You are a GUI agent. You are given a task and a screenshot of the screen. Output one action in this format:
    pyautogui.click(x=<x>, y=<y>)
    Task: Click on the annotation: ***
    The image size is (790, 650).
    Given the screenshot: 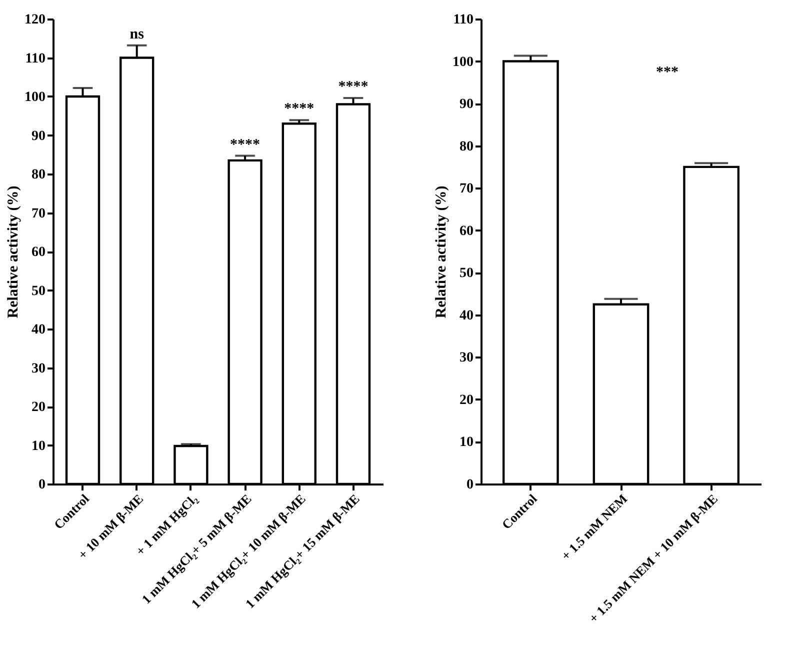 What is the action you would take?
    pyautogui.click(x=667, y=72)
    